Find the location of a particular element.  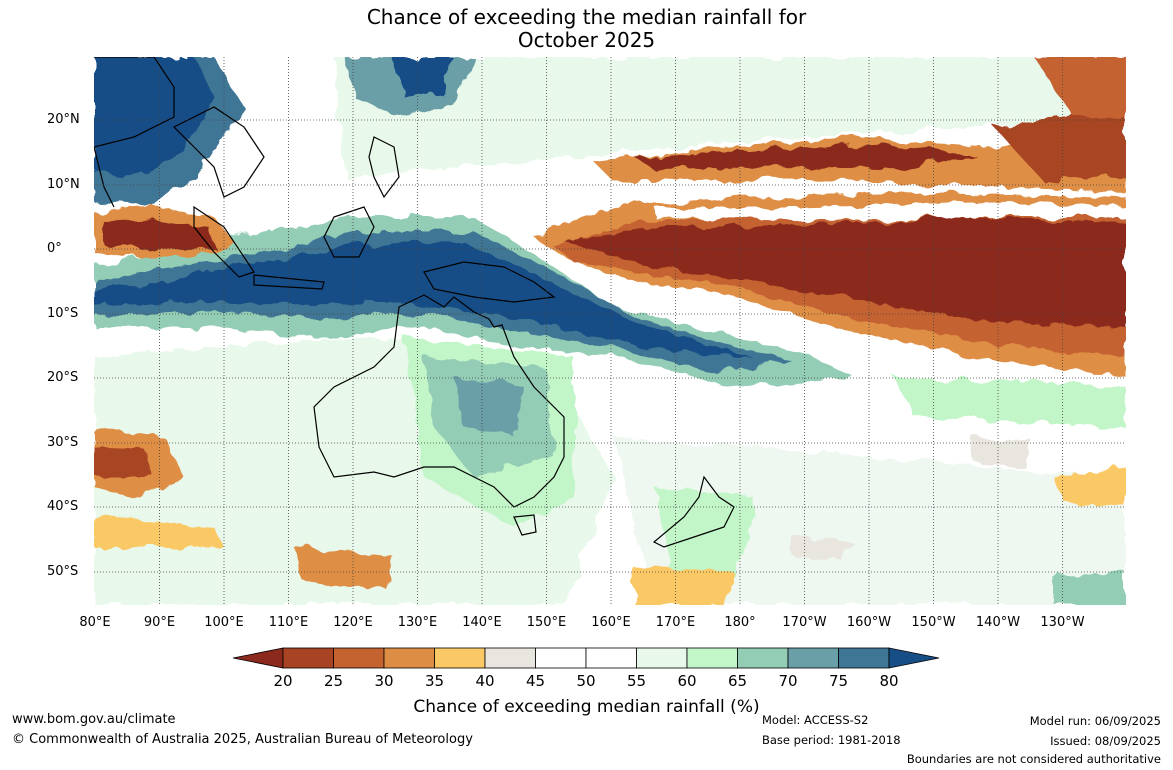

longitude-label: 130°E is located at coordinates (417, 622).